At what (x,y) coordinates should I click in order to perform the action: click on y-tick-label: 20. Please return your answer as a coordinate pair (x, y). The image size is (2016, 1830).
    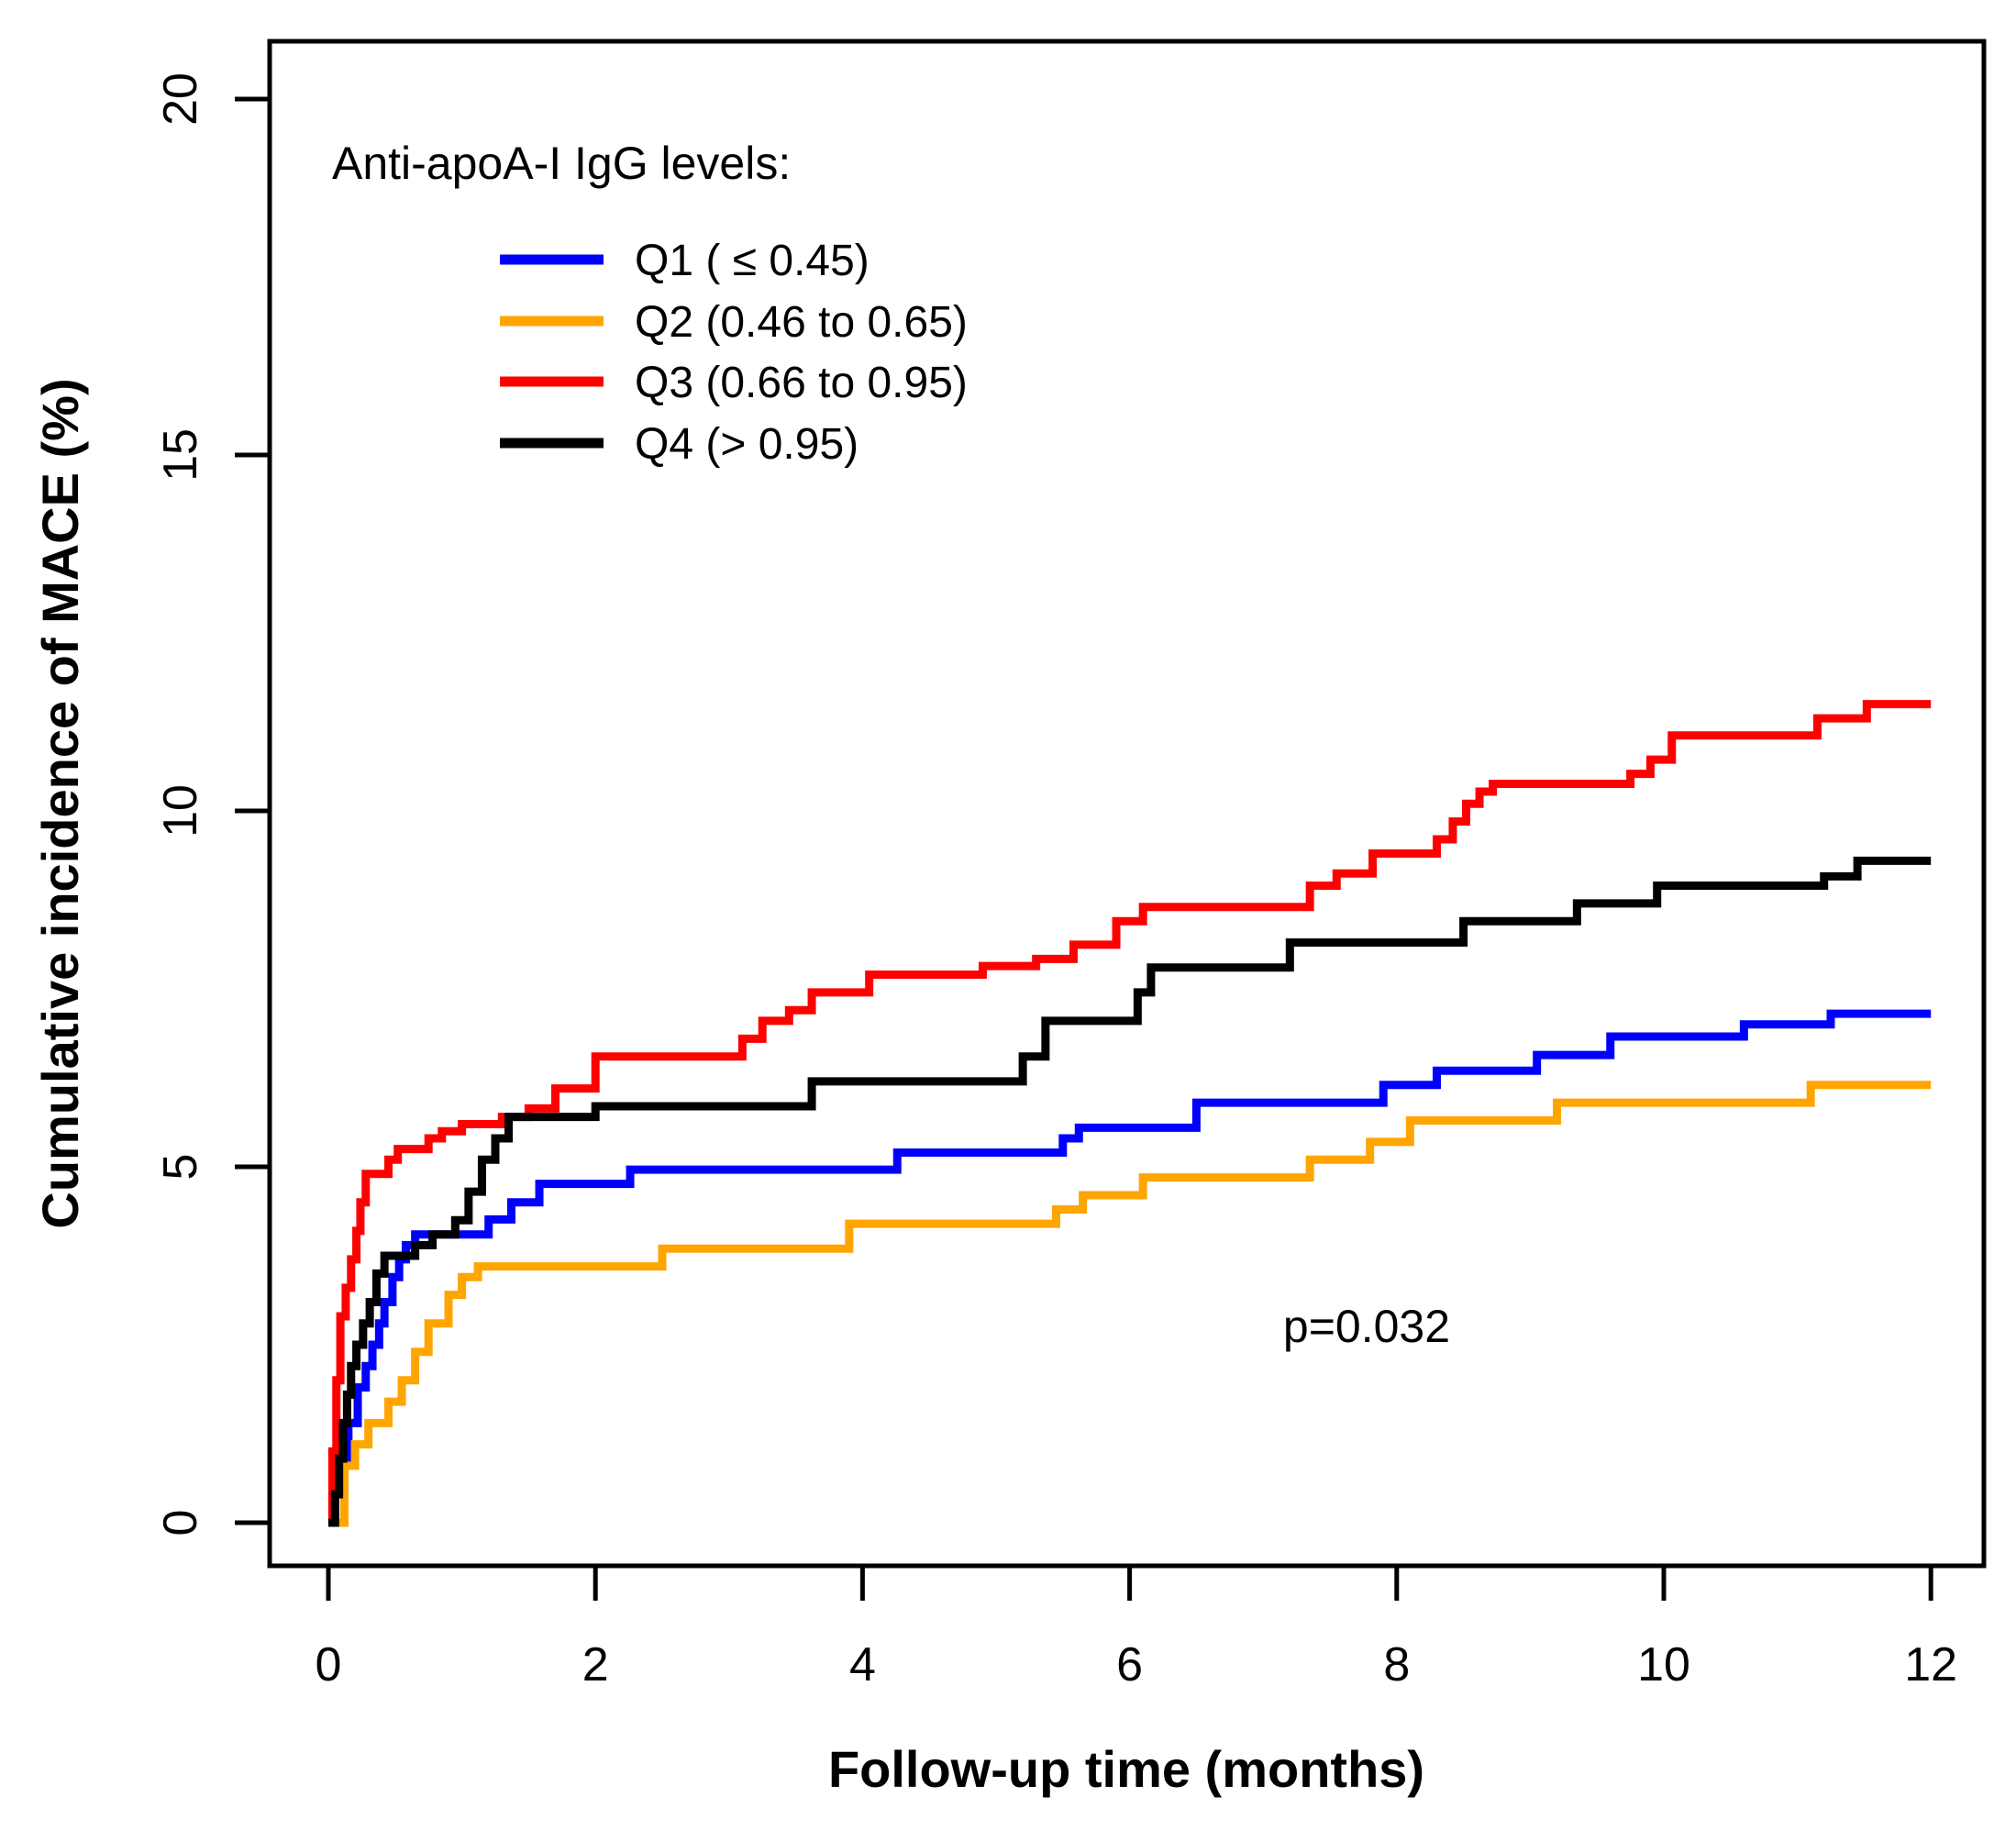
    Looking at the image, I should click on (180, 99).